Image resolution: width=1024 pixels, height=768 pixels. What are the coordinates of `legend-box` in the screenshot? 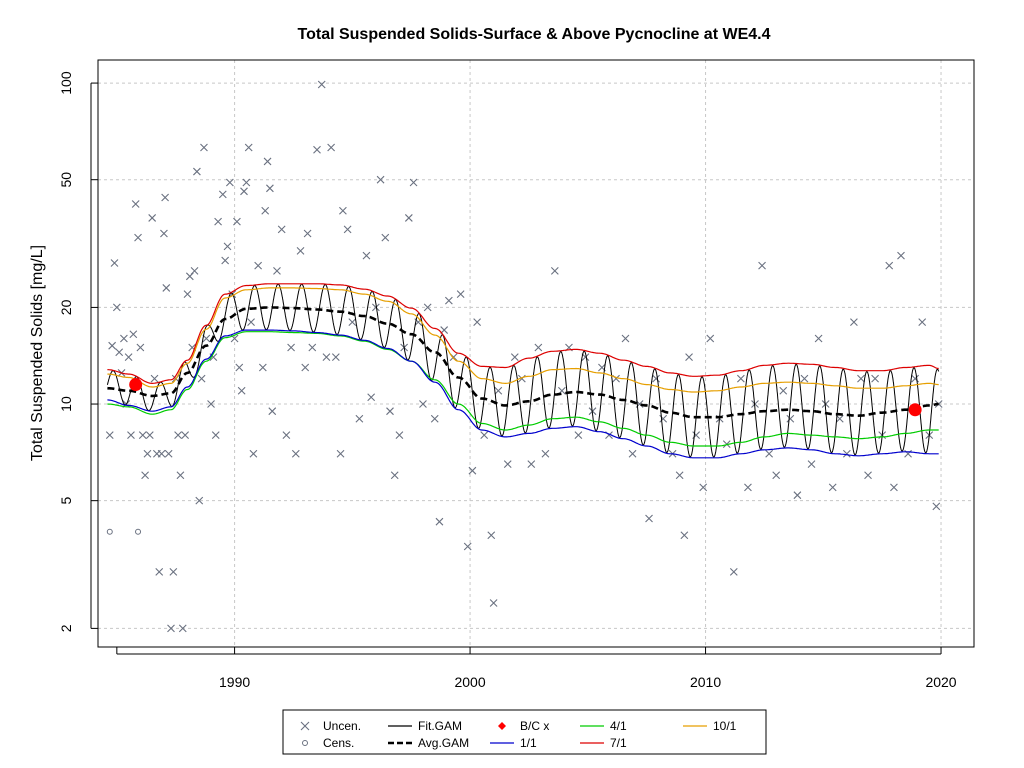 It's located at (524, 732).